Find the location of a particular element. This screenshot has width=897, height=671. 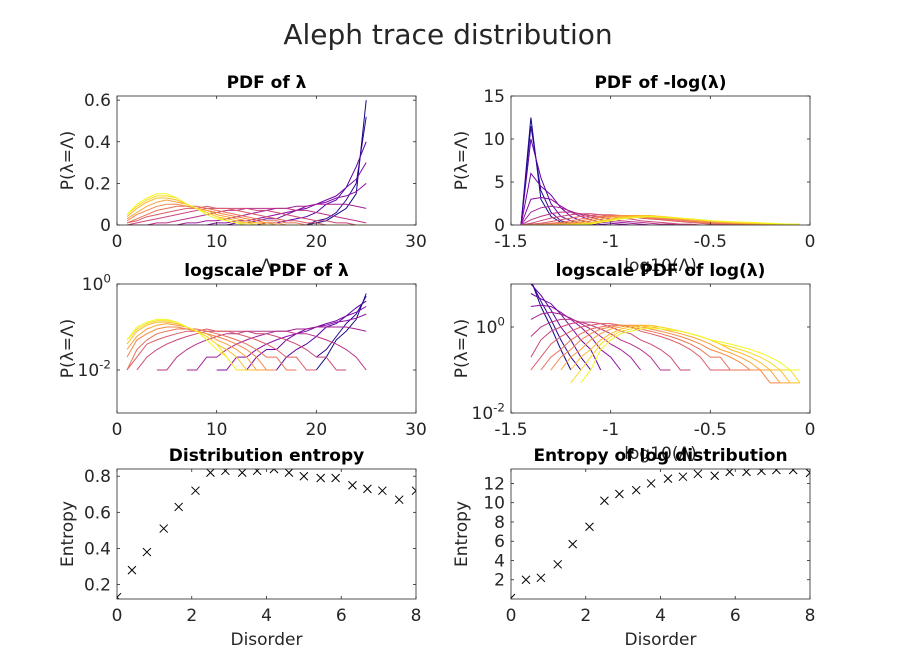

y-tick-label: 0.2 is located at coordinates (97, 586).